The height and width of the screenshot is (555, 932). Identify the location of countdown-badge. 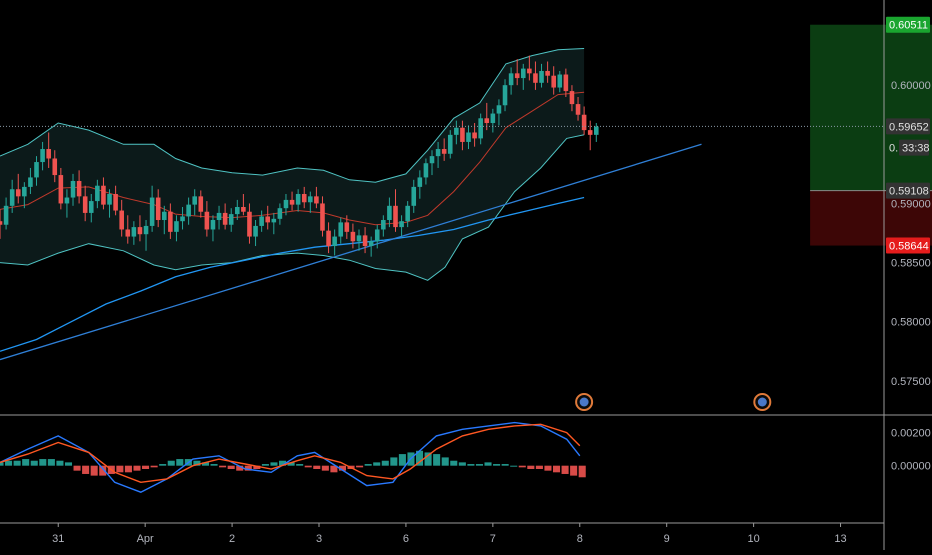
(914, 147).